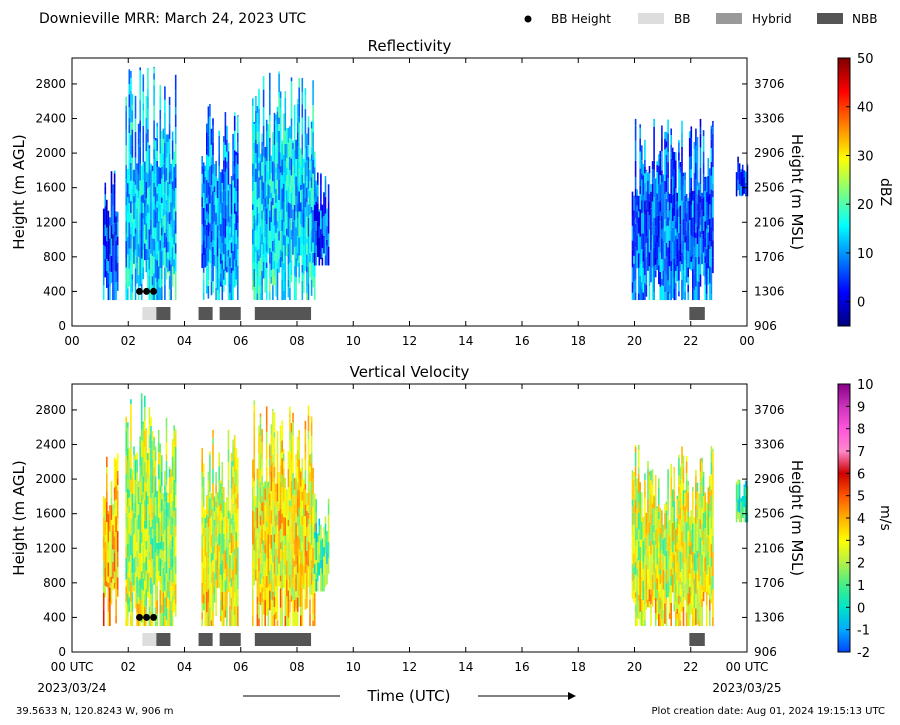 The width and height of the screenshot is (900, 725). I want to click on legend-swatch-nbb, so click(830, 18).